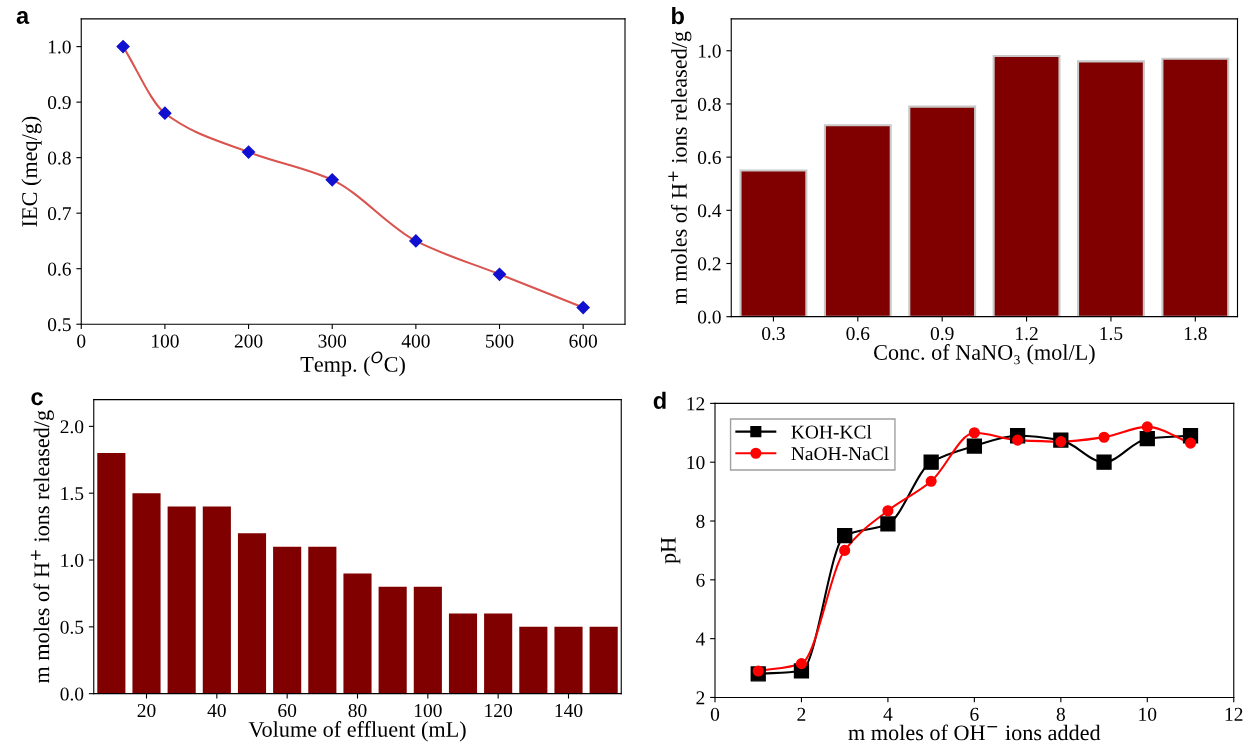 This screenshot has height=754, width=1250. What do you see at coordinates (287, 710) in the screenshot?
I see `x-tick-label: 60` at bounding box center [287, 710].